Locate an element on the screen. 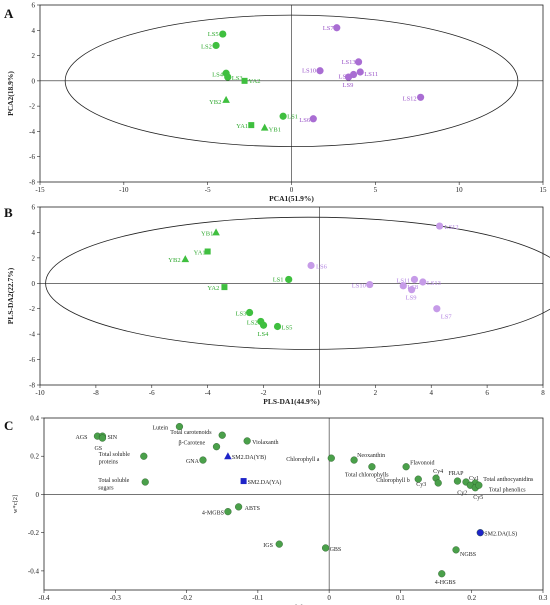 This screenshot has width=550, height=605. point-label-cy3: Cy3 is located at coordinates (421, 485).